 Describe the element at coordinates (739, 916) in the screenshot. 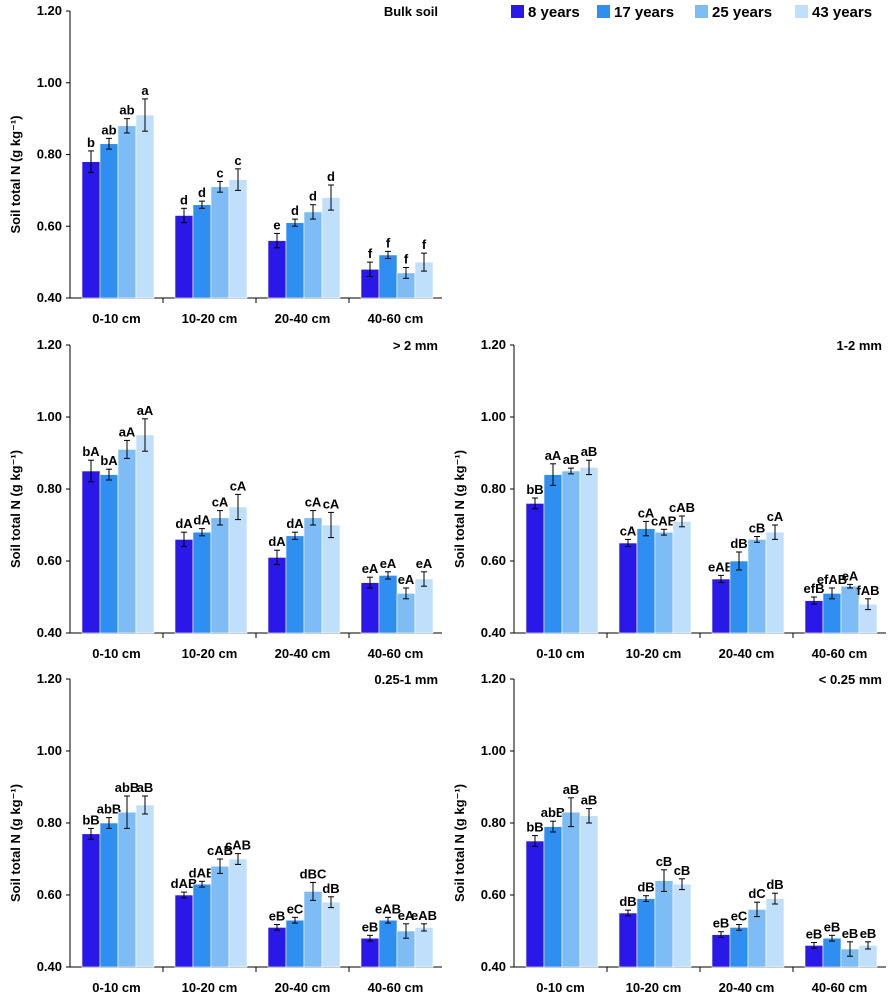

I see `bar-significance-label: eC` at that location.